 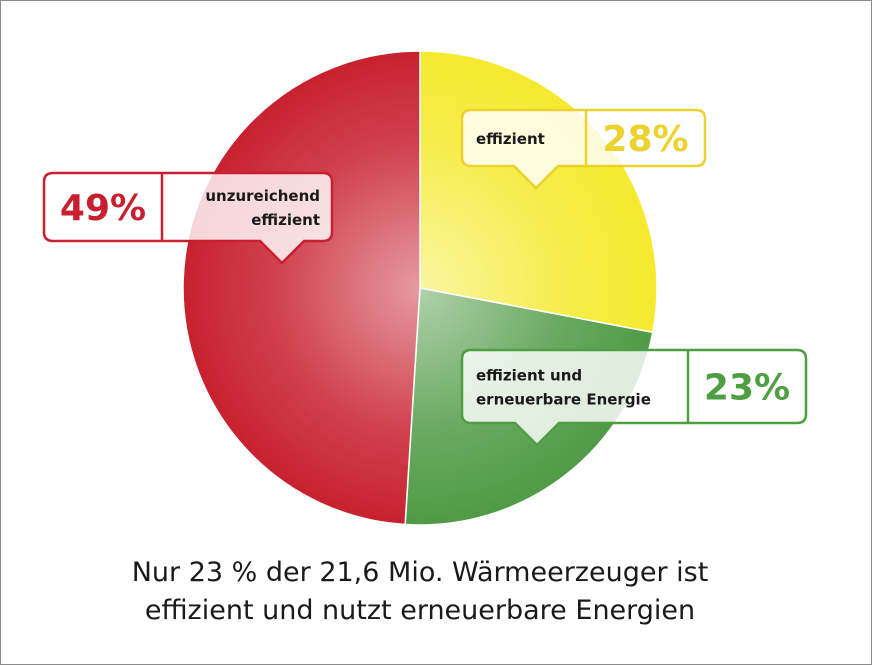 I want to click on callout-2: unzureichend effizient 49%, so click(x=188, y=218).